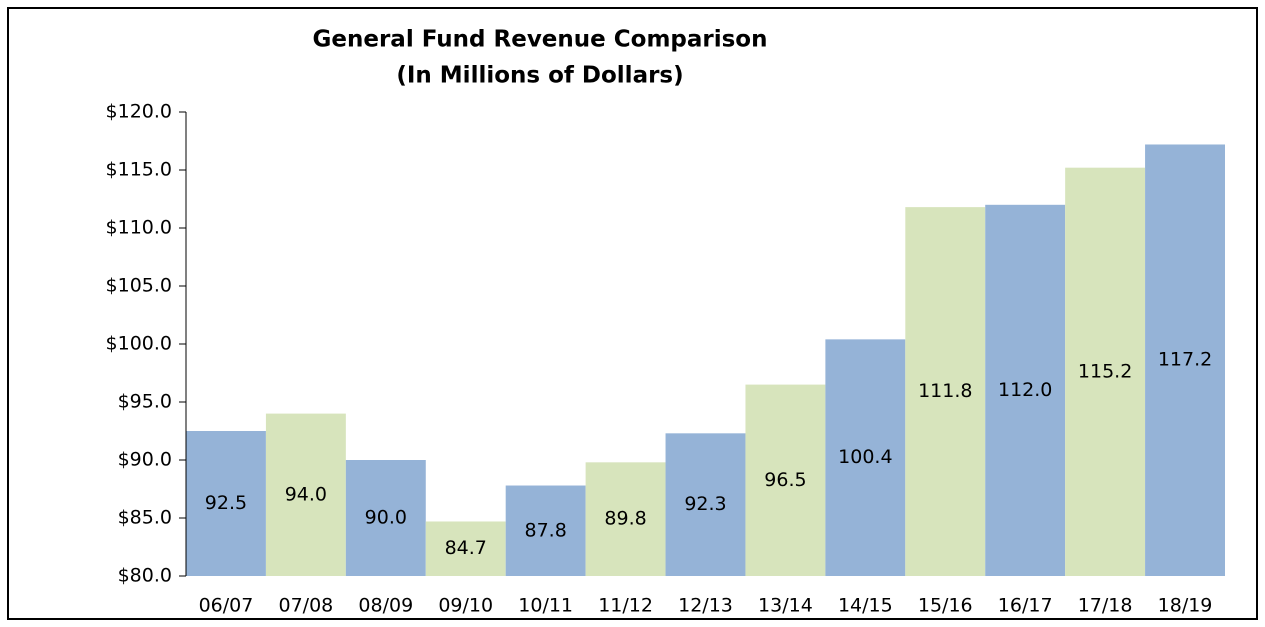 This screenshot has height=627, width=1265. Describe the element at coordinates (226, 606) in the screenshot. I see `x-tick-label: 06/07` at that location.